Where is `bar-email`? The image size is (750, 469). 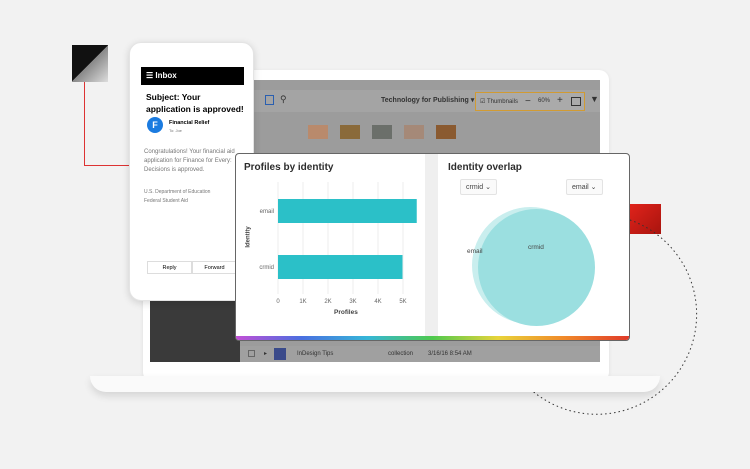
bar-email is located at coordinates (347, 211).